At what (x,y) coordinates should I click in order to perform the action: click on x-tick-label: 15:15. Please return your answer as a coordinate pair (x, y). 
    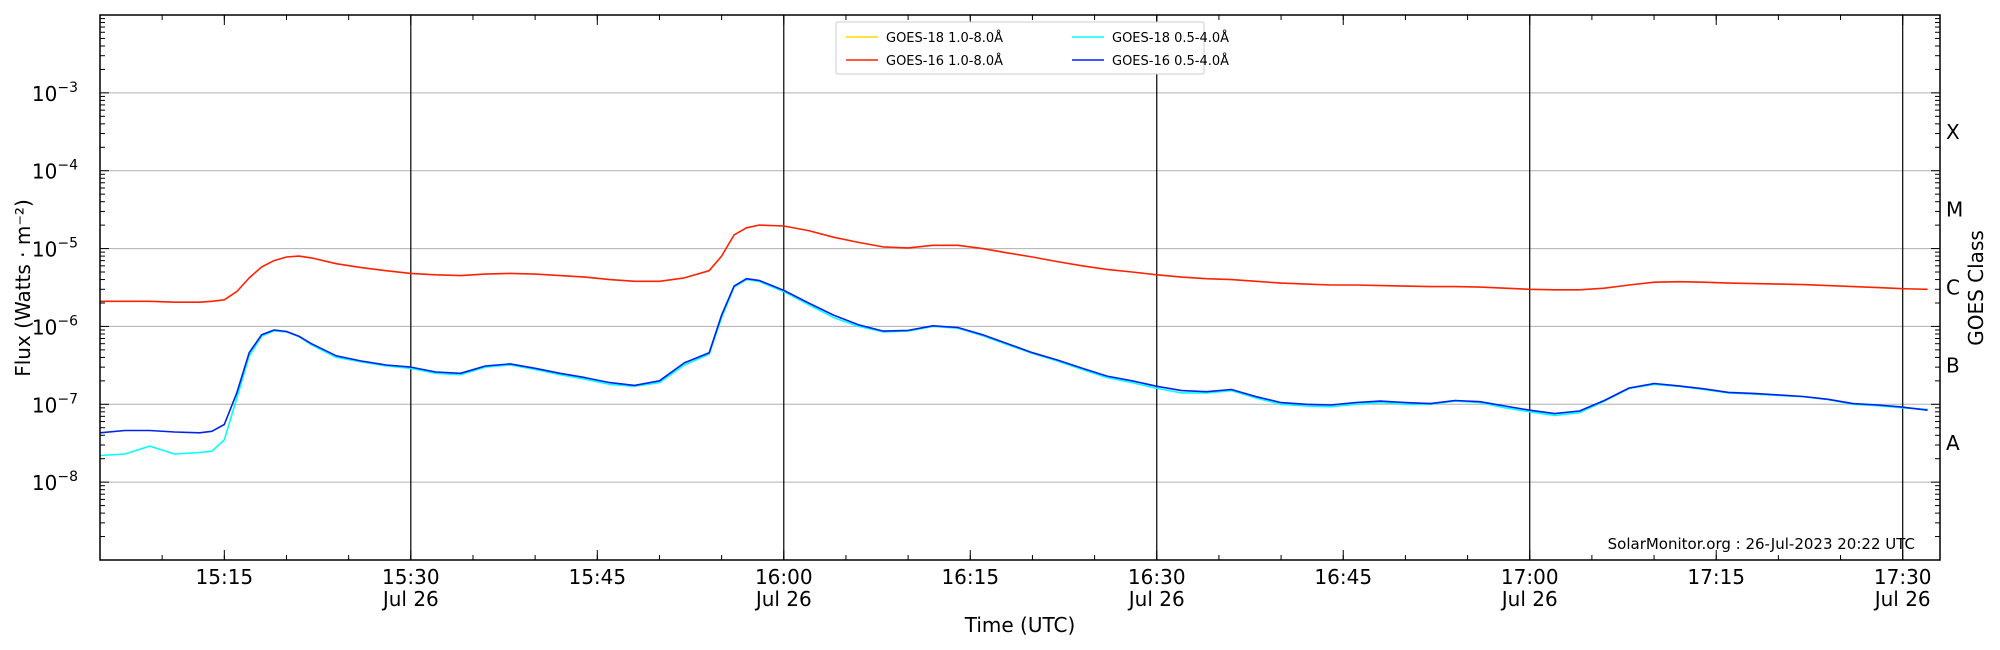
    Looking at the image, I should click on (225, 577).